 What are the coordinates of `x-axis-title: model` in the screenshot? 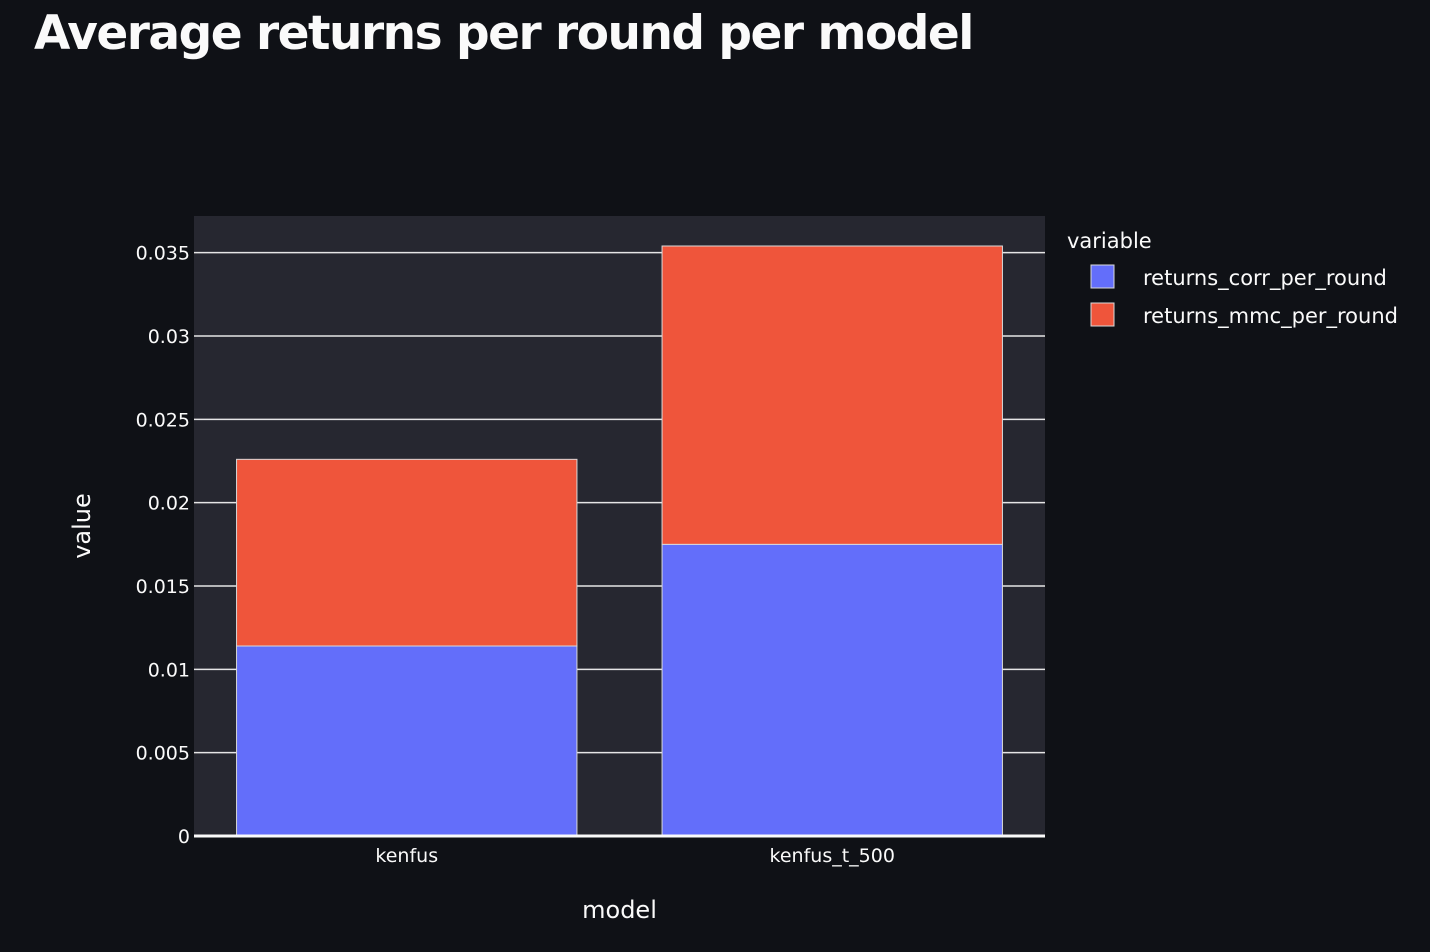 It's located at (619, 910).